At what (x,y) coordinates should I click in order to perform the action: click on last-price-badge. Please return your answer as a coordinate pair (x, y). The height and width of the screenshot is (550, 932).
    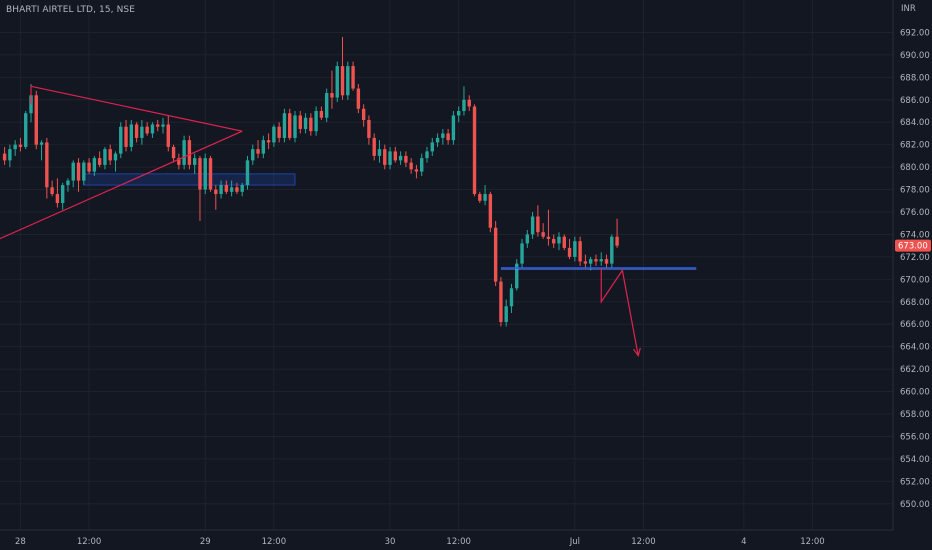
    Looking at the image, I should click on (913, 245).